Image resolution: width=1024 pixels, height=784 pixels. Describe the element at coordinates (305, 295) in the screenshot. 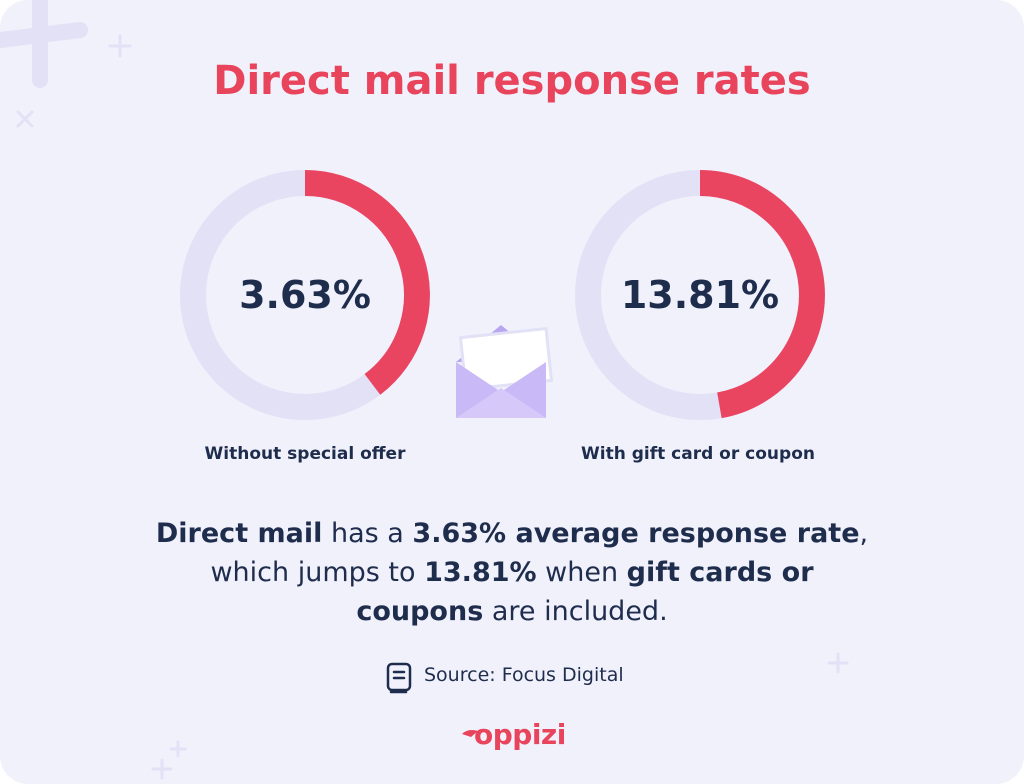

I see `stat-value: 3.63%` at that location.